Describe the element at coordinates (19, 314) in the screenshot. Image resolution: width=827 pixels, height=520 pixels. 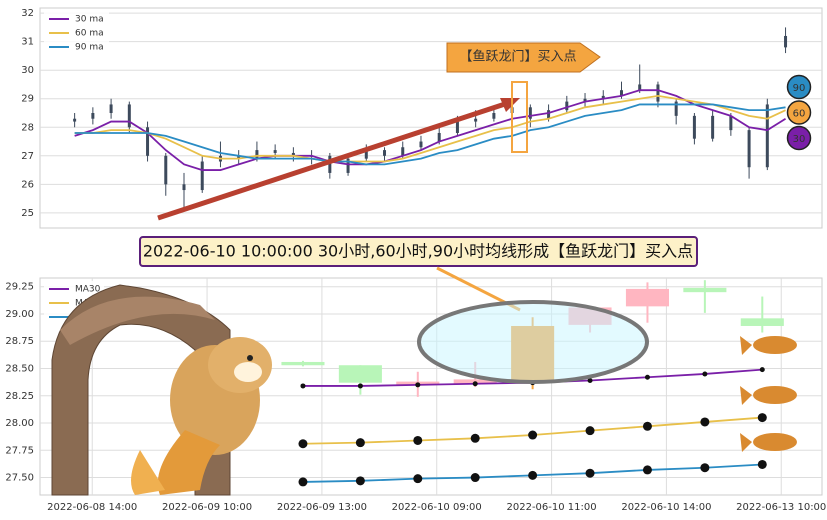
I see `y-tick-label: 29.00` at that location.